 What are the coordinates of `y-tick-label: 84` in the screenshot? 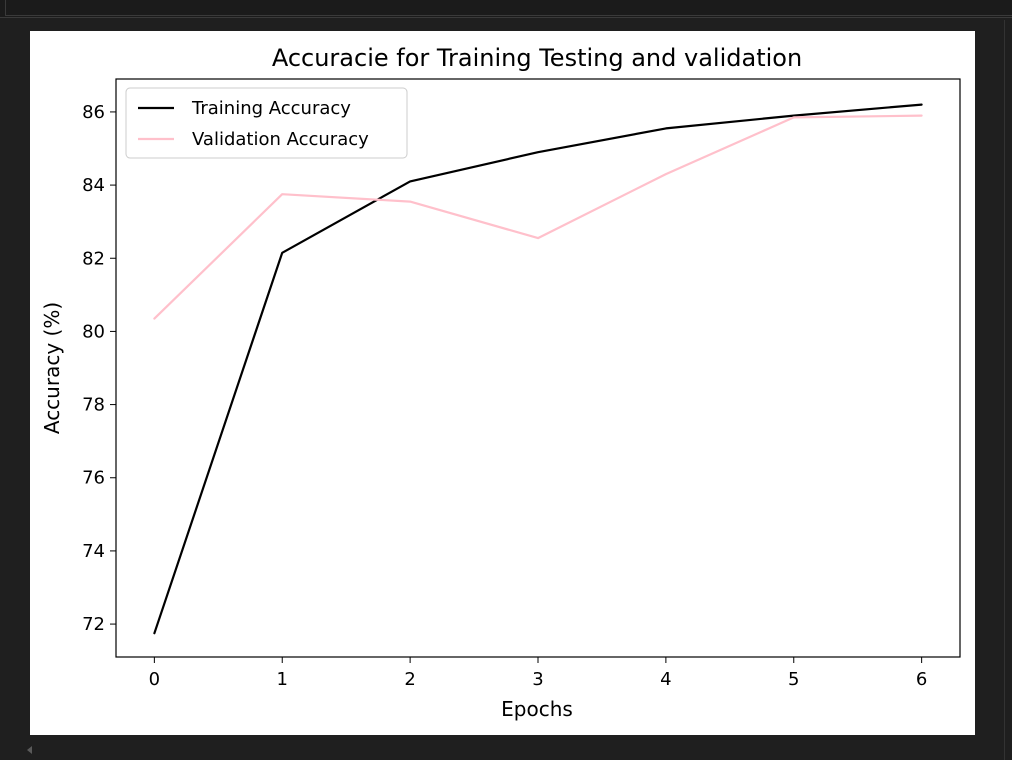 It's located at (93, 185).